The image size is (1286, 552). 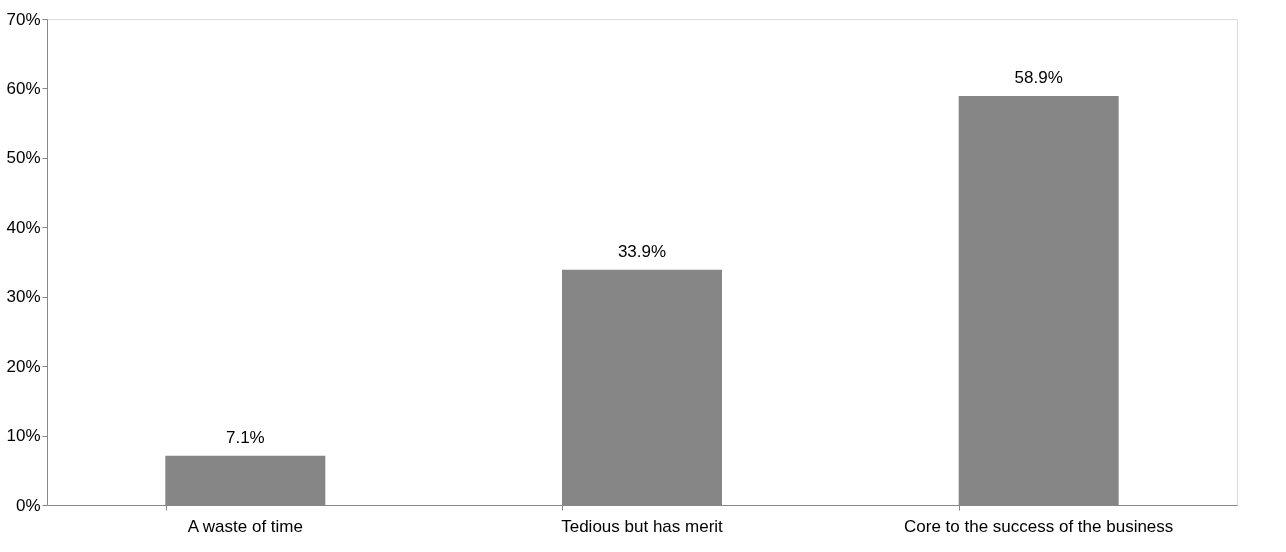 What do you see at coordinates (28, 505) in the screenshot?
I see `y-tick-label: 0%` at bounding box center [28, 505].